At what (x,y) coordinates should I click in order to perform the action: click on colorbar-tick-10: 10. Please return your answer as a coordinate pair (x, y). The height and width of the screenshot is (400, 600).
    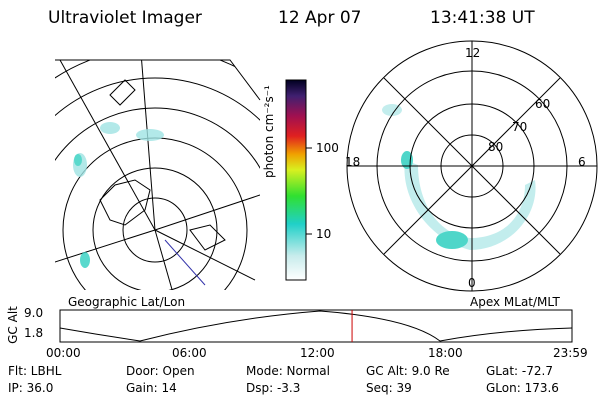
    Looking at the image, I should click on (324, 234).